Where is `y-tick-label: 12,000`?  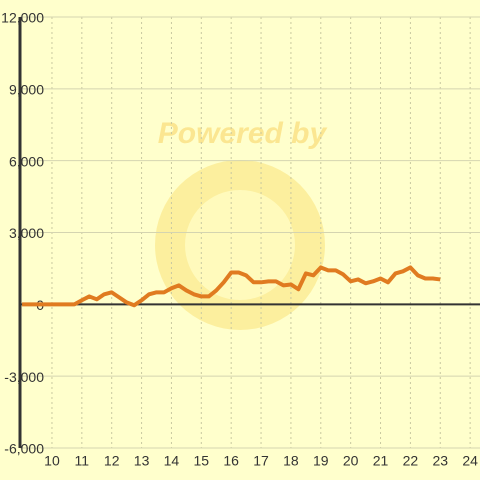
y-tick-label: 12,000 is located at coordinates (22, 18).